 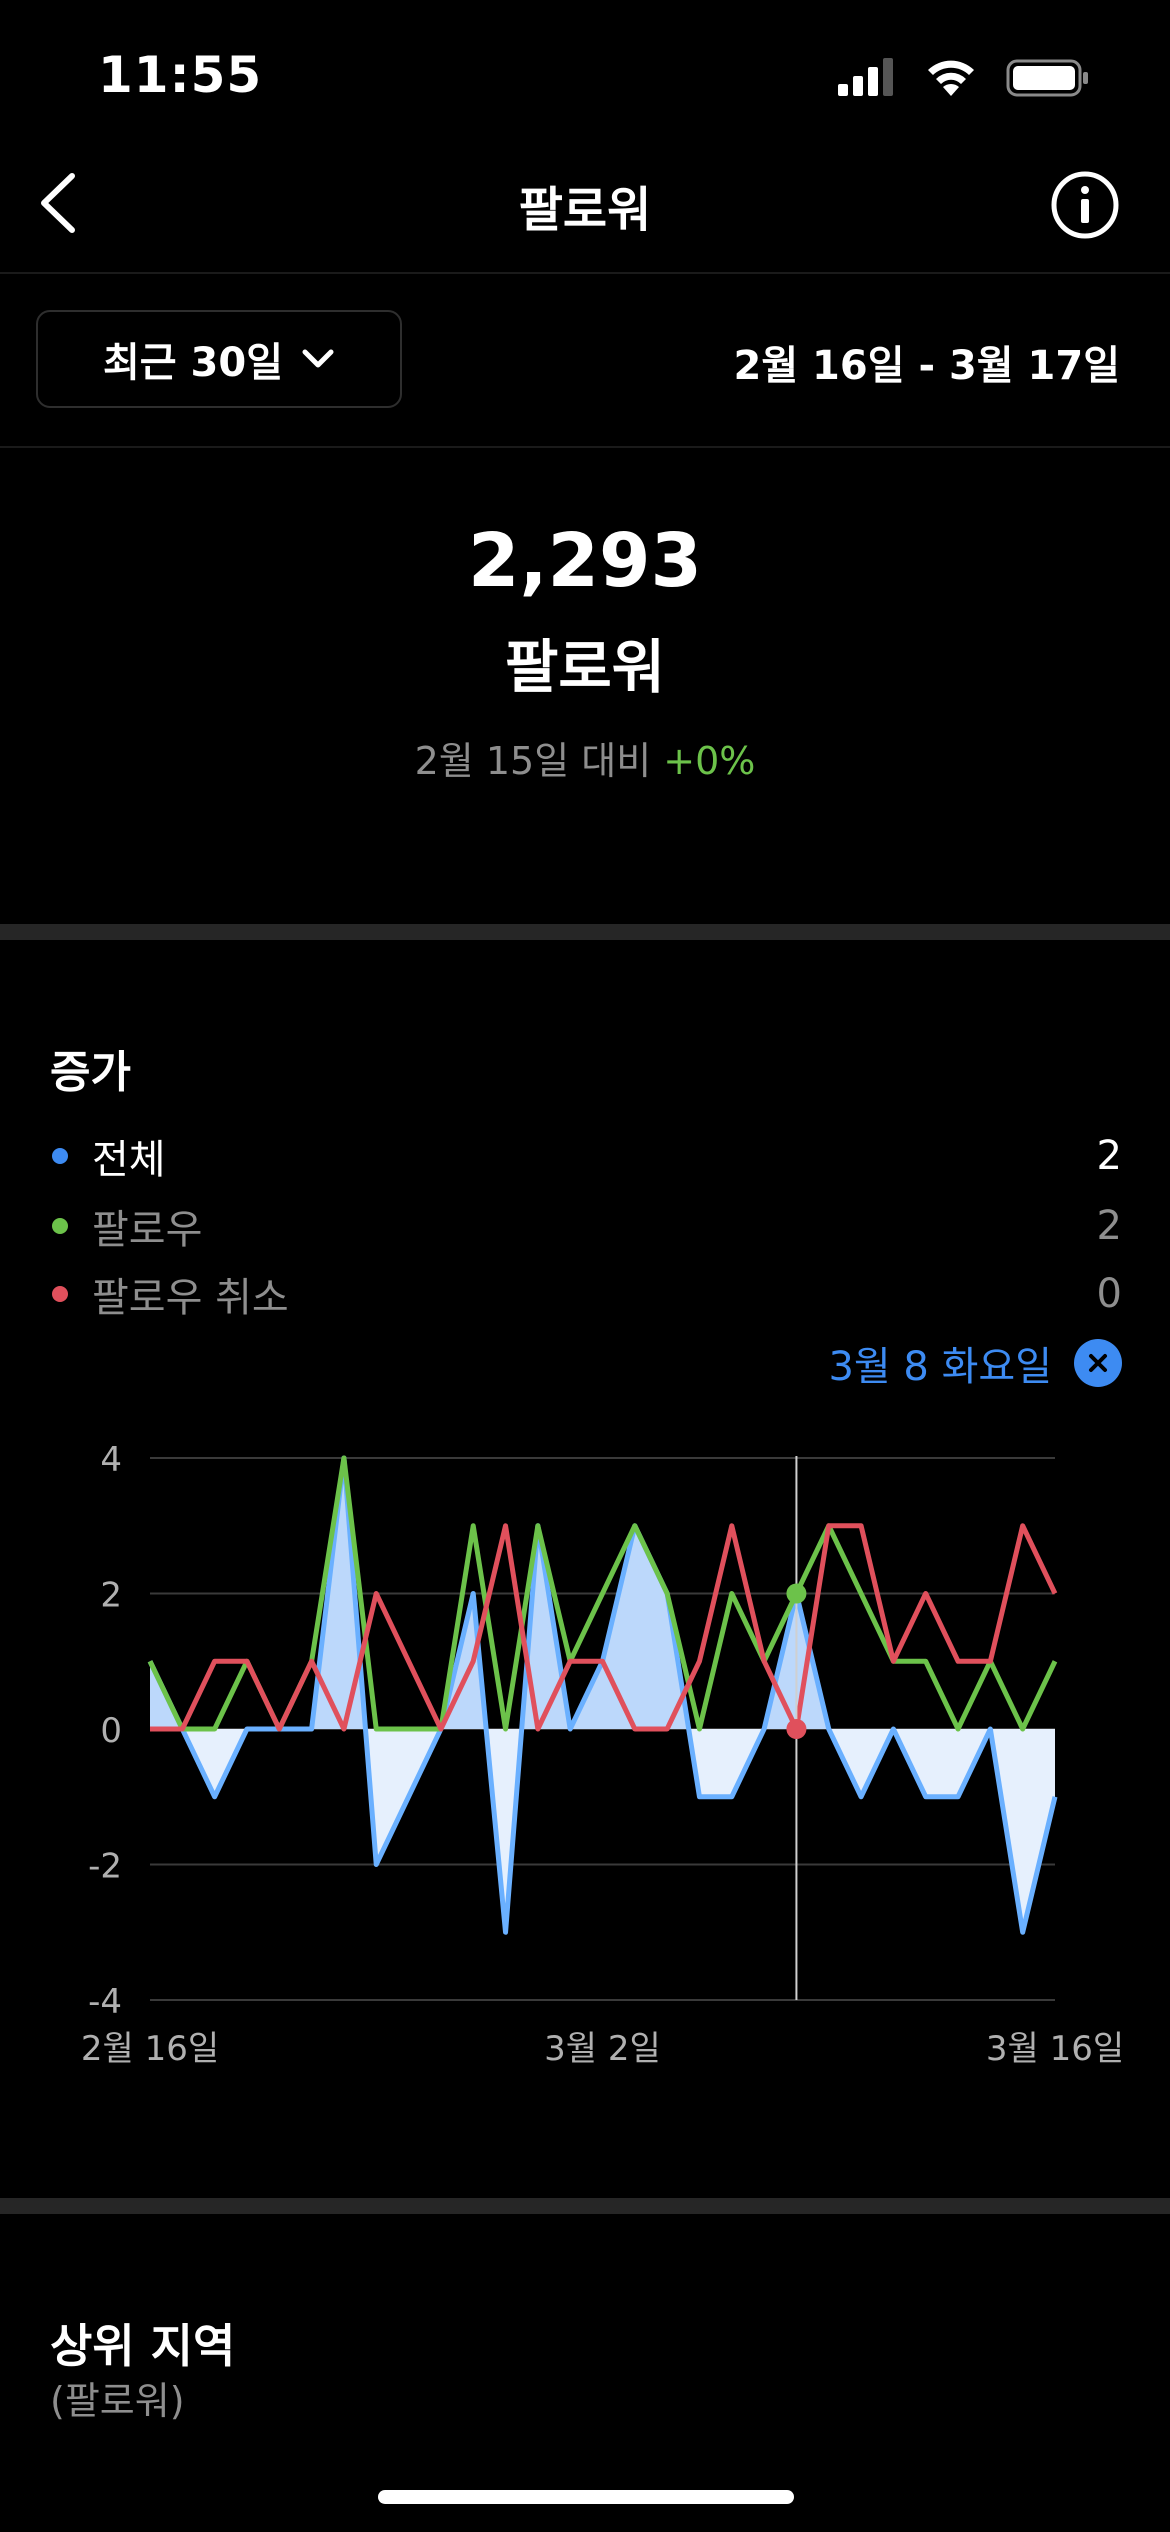 I want to click on comparison-change: +0%, so click(x=709, y=761).